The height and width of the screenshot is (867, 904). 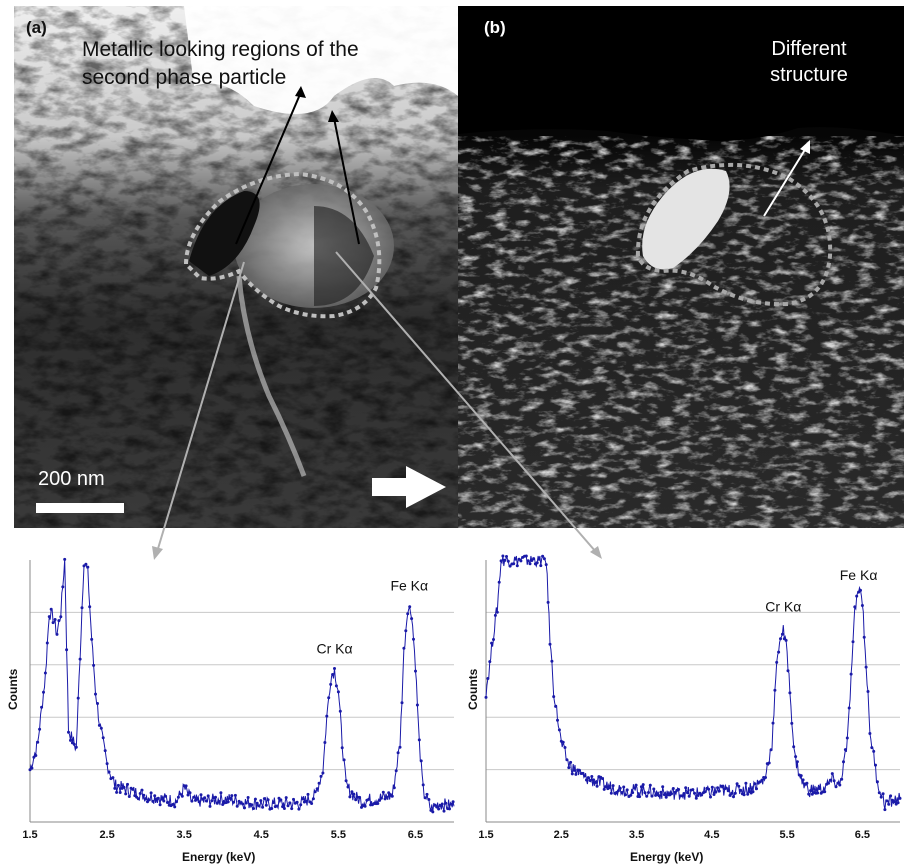 What do you see at coordinates (80, 508) in the screenshot?
I see `scale-bar` at bounding box center [80, 508].